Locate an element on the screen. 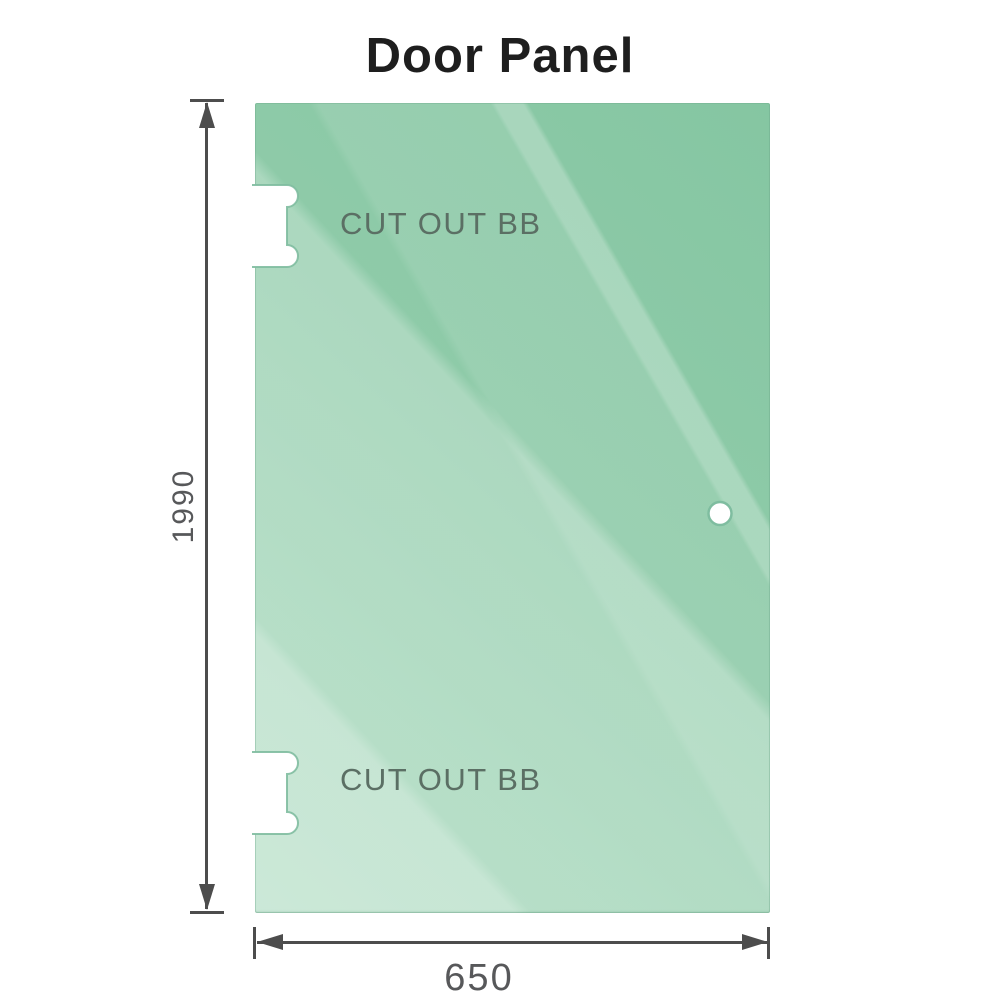 The height and width of the screenshot is (1000, 1000). width-dim-tick-left is located at coordinates (254, 943).